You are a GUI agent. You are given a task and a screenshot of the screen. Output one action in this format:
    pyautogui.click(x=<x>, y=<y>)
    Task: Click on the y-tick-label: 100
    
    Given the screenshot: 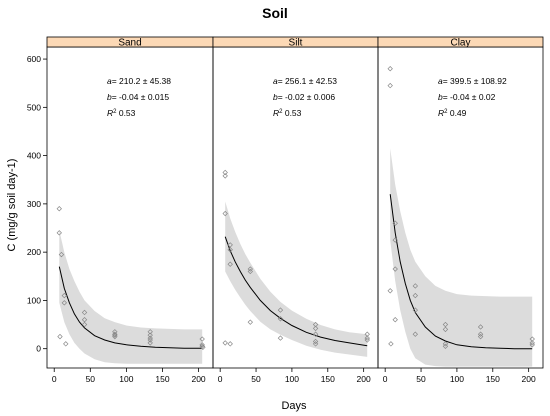 What is the action you would take?
    pyautogui.click(x=34, y=300)
    